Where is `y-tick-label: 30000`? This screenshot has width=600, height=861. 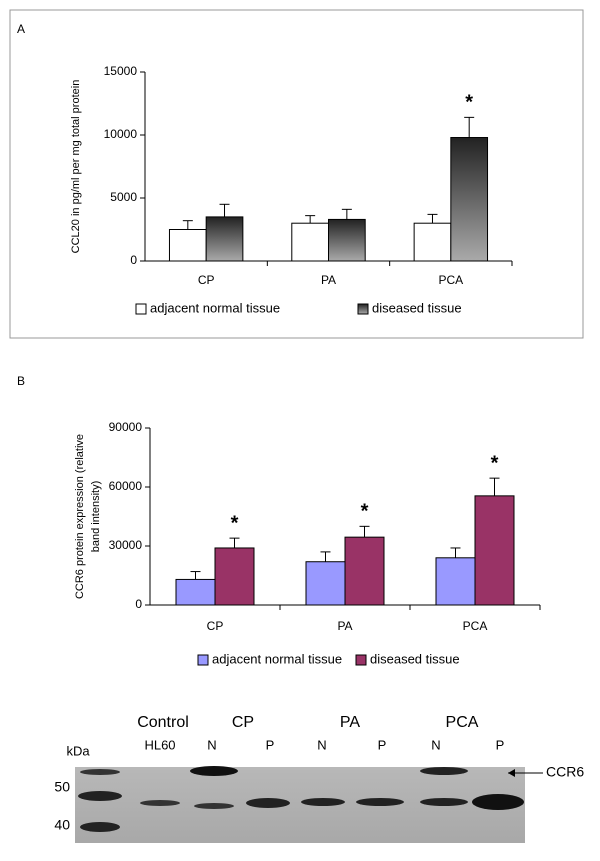 y-tick-label: 30000 is located at coordinates (126, 545).